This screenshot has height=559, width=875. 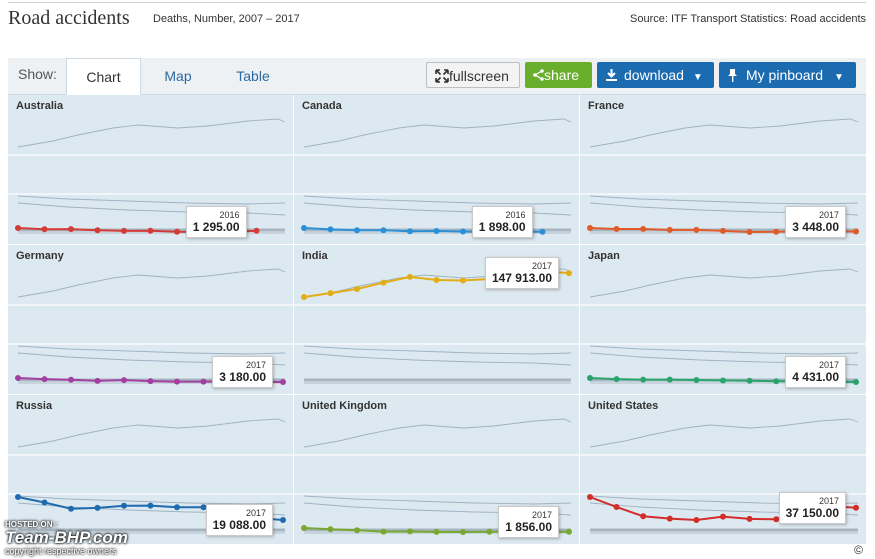 I want to click on data-point-canada-2013, so click(x=463, y=231).